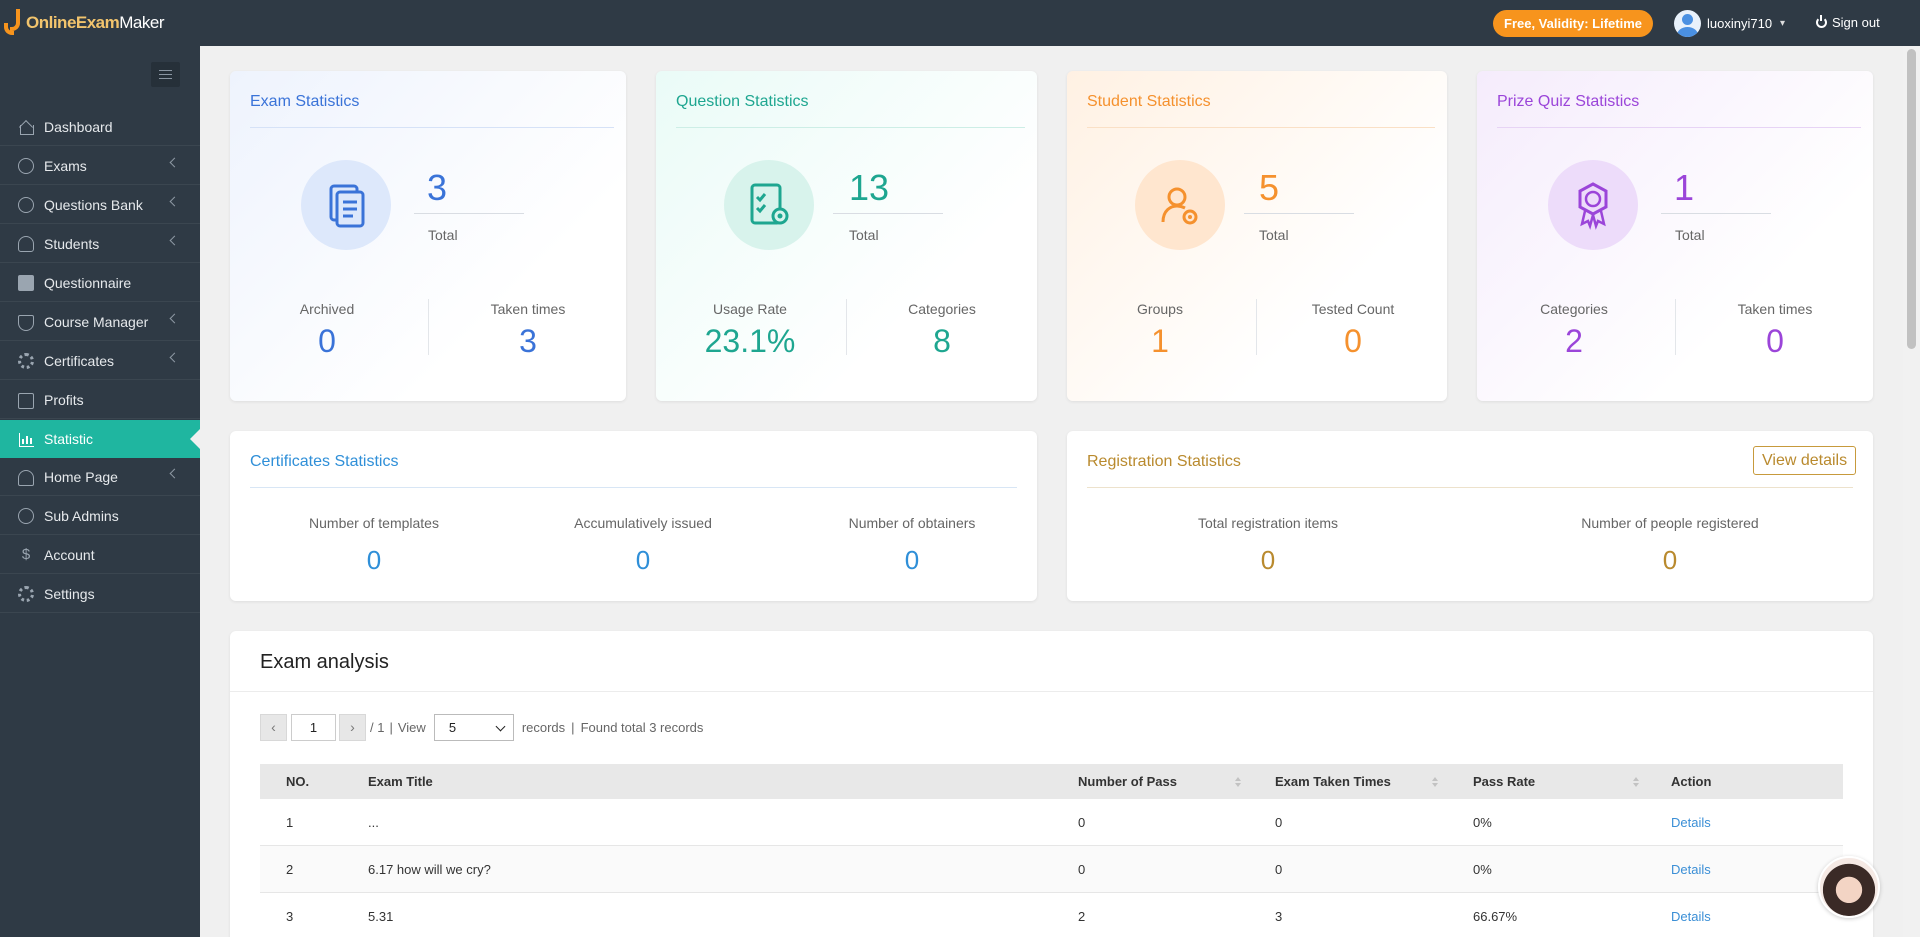 The image size is (1920, 937). Describe the element at coordinates (528, 341) in the screenshot. I see `taken-times-value: 3` at that location.